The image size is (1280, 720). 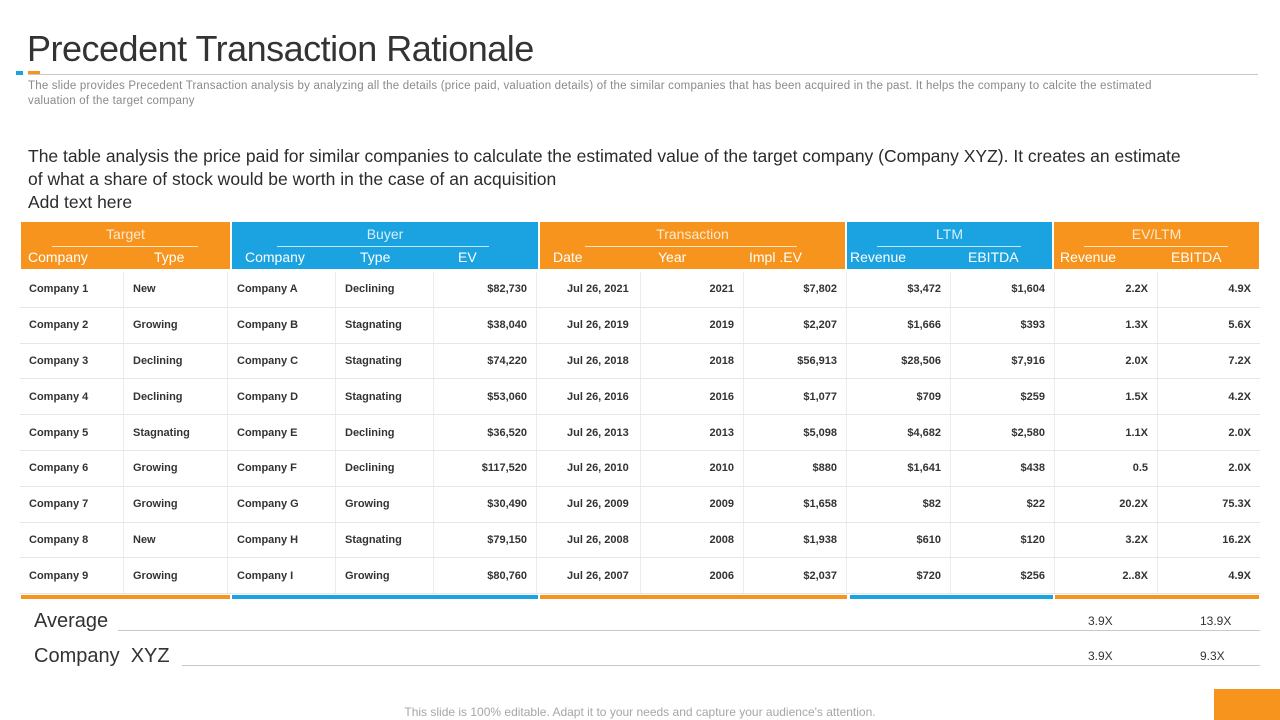 What do you see at coordinates (1100, 656) in the screenshot?
I see `company-xyz-revenue: 3.9X` at bounding box center [1100, 656].